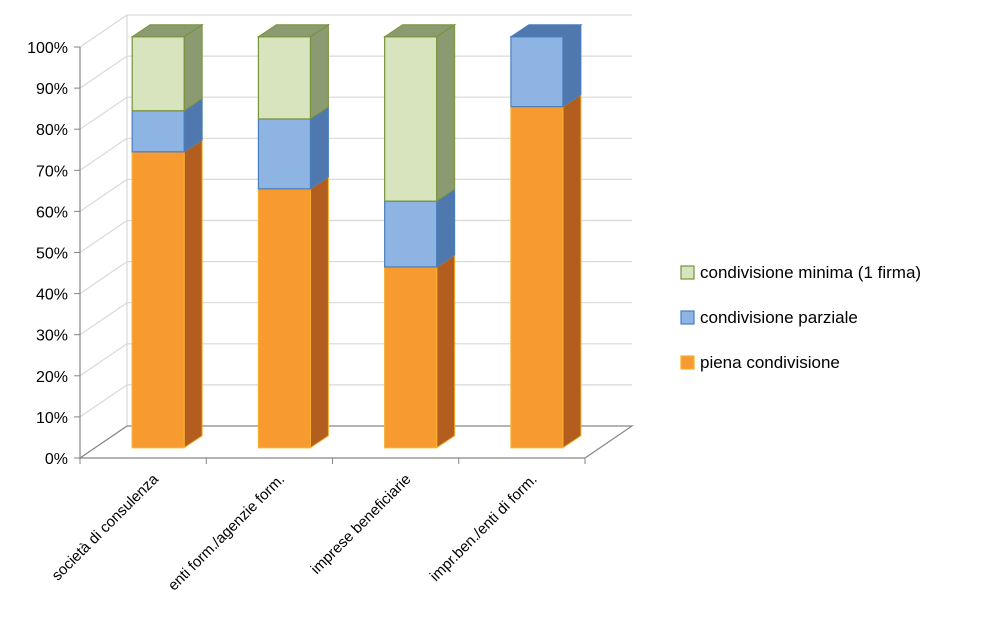  Describe the element at coordinates (52, 295) in the screenshot. I see `y-tick-label: 40%` at that location.